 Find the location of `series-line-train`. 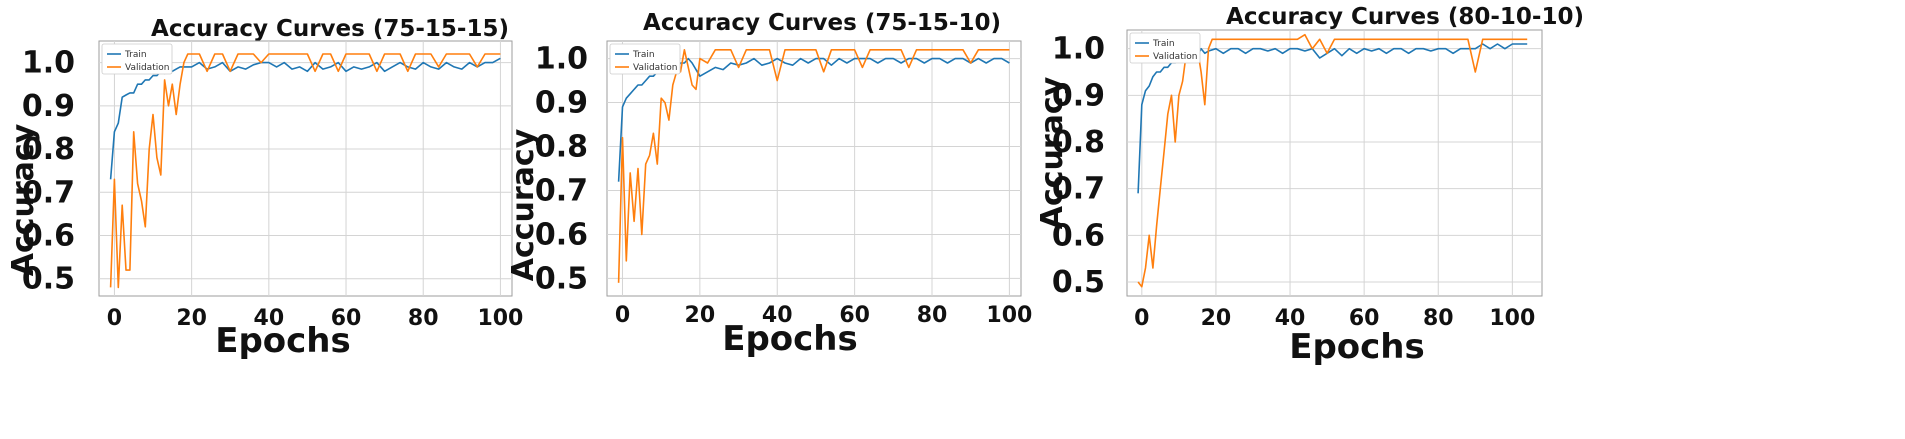

series-line-train is located at coordinates (305, 118).